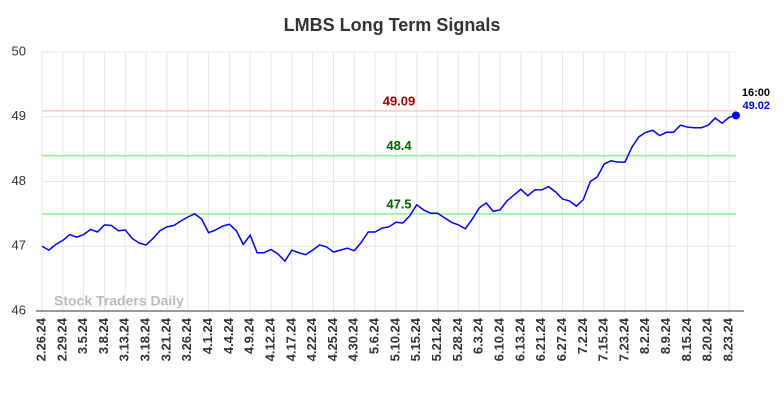 This screenshot has width=784, height=398. I want to click on x-tick-label: 4.12.24, so click(269, 339).